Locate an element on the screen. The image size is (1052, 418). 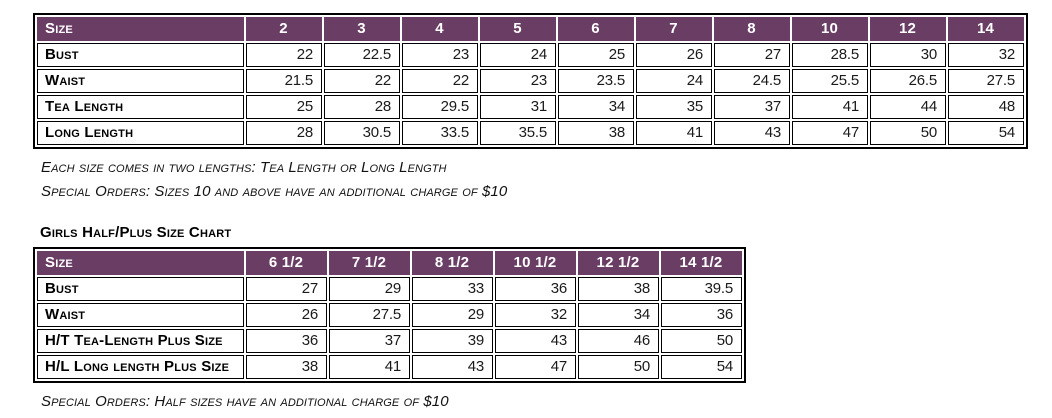
measurement-value-cell: 25 is located at coordinates (596, 55).